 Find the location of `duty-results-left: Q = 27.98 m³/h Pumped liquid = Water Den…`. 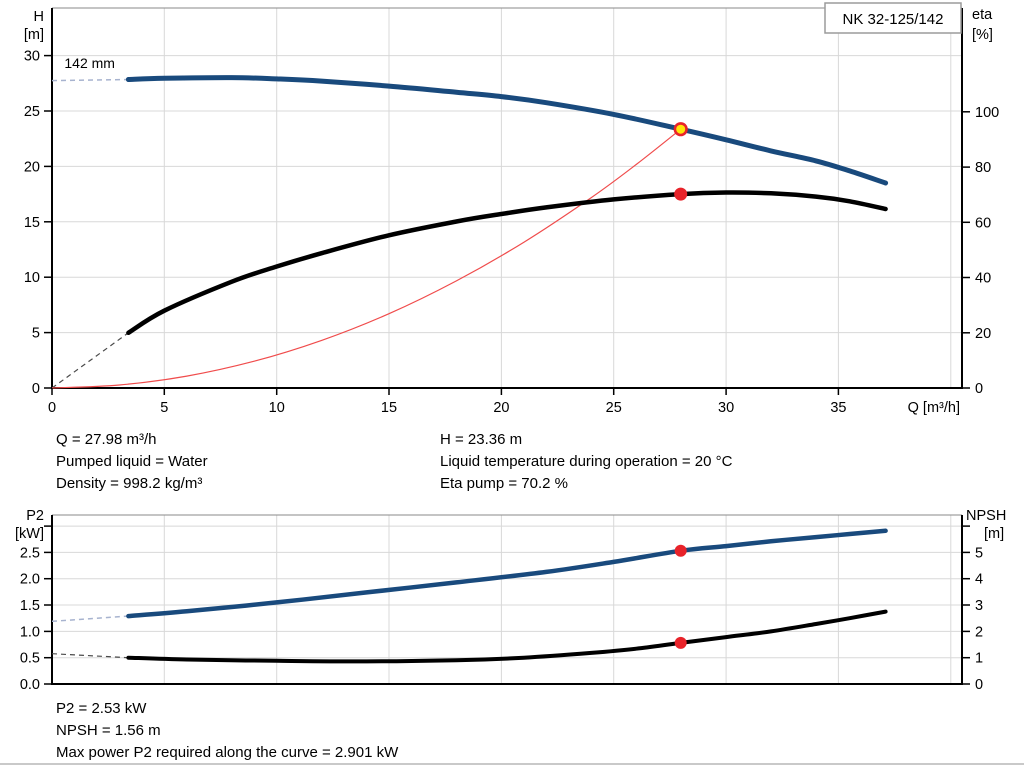

duty-results-left: Q = 27.98 m³/h Pumped liquid = Water Den… is located at coordinates (132, 462).